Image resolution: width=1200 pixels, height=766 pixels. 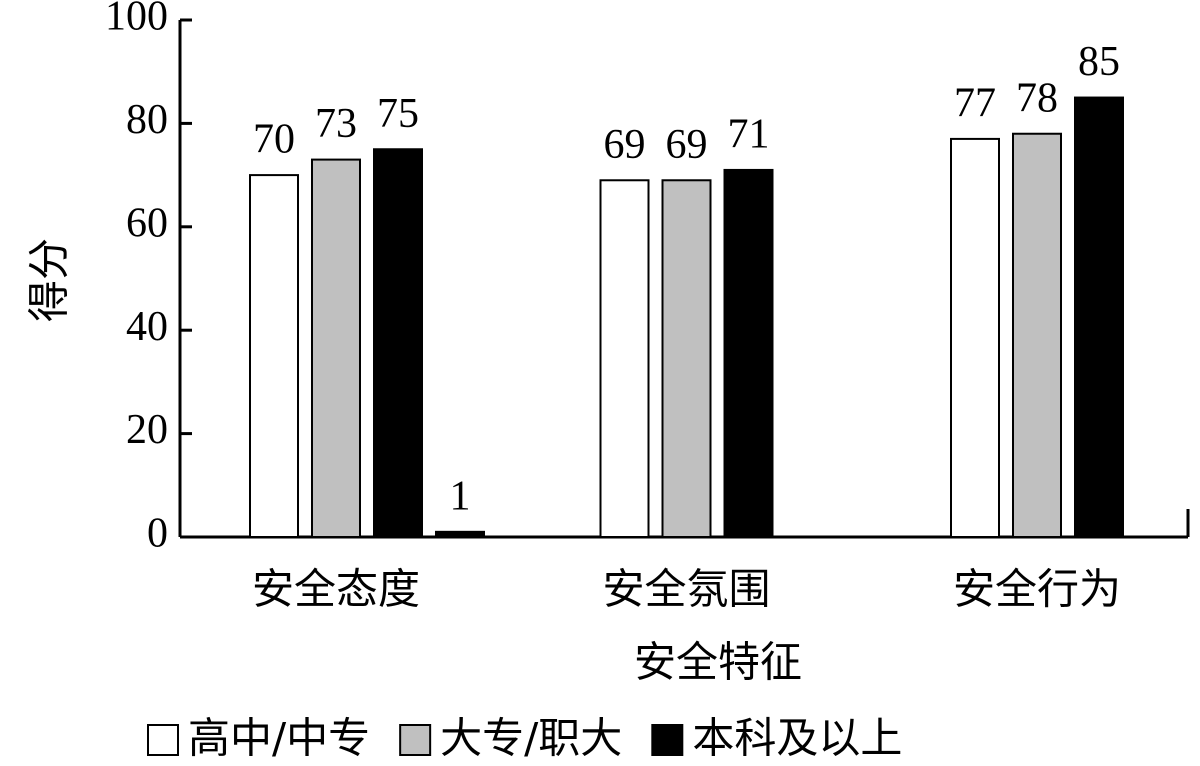 I want to click on x-tick-label: 安全行为, so click(x=1037, y=589).